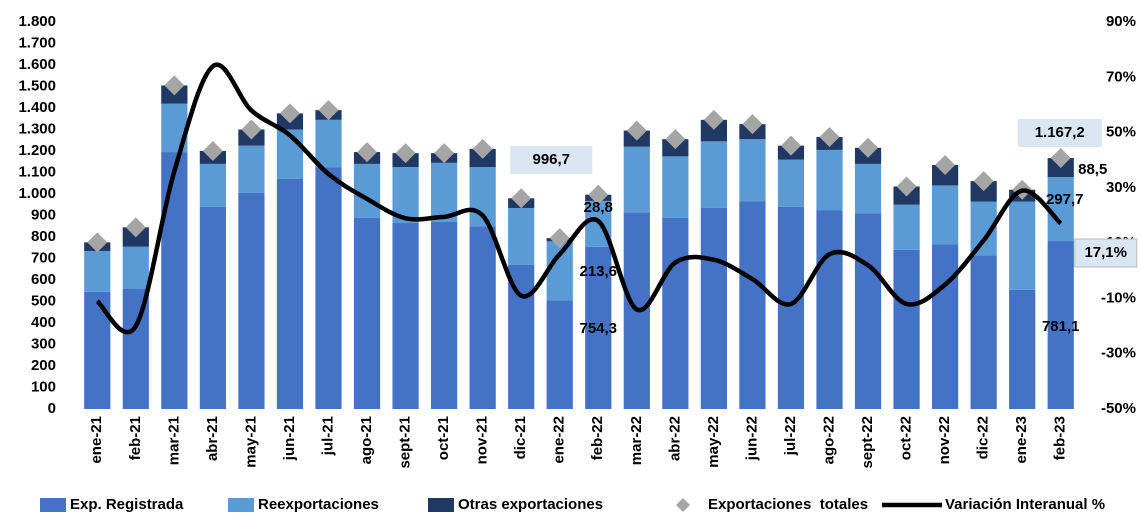 The height and width of the screenshot is (515, 1141). What do you see at coordinates (37, 193) in the screenshot?
I see `y-tick-label: 1.000` at bounding box center [37, 193].